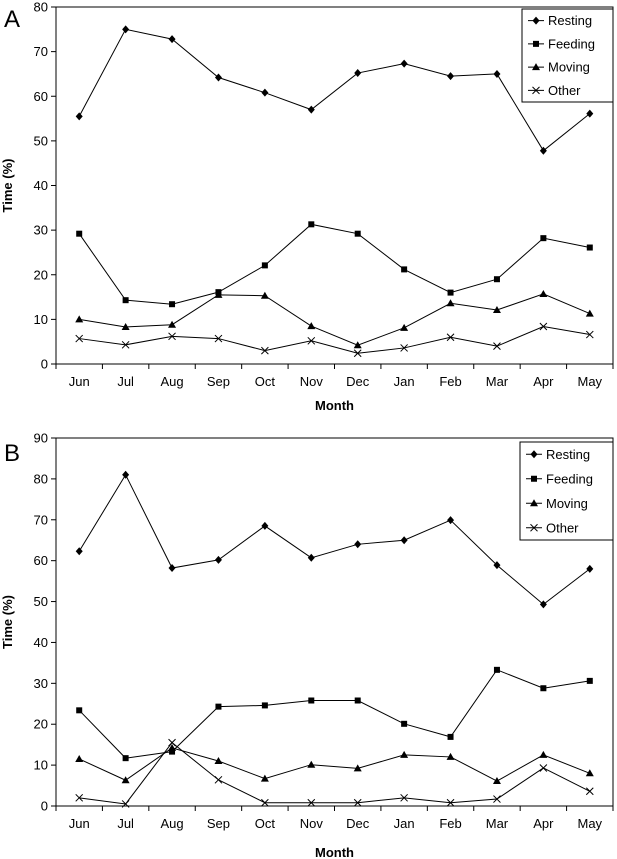 The height and width of the screenshot is (859, 617). Describe the element at coordinates (312, 381) in the screenshot. I see `x-tick-label: Nov` at that location.